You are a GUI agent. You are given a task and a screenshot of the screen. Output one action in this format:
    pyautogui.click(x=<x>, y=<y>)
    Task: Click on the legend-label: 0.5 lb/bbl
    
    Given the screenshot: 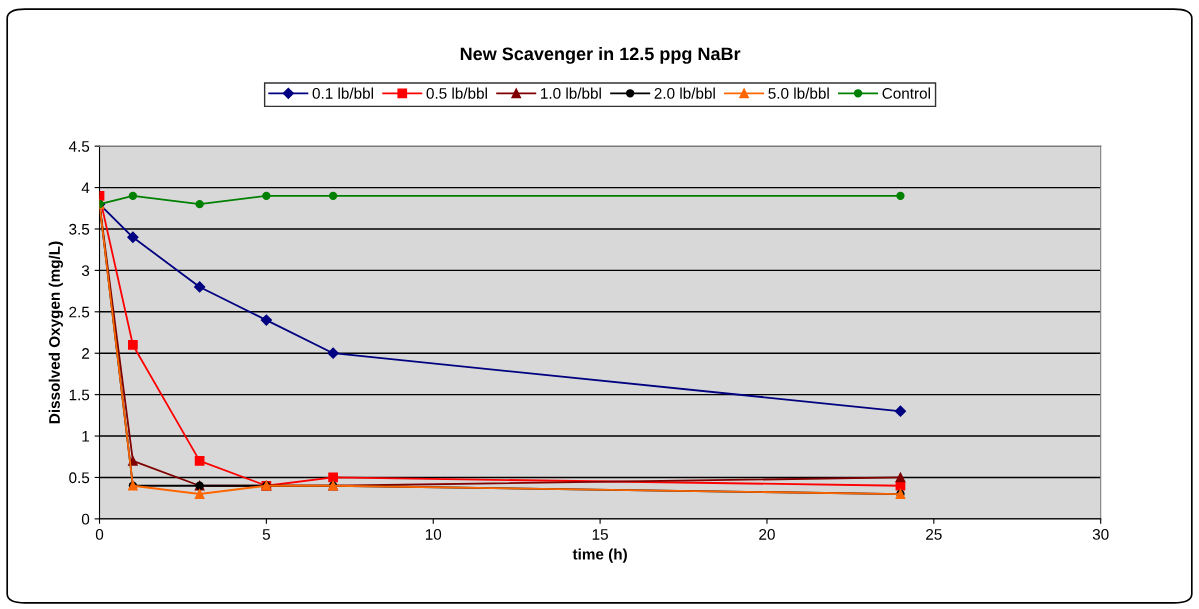 What is the action you would take?
    pyautogui.click(x=456, y=93)
    